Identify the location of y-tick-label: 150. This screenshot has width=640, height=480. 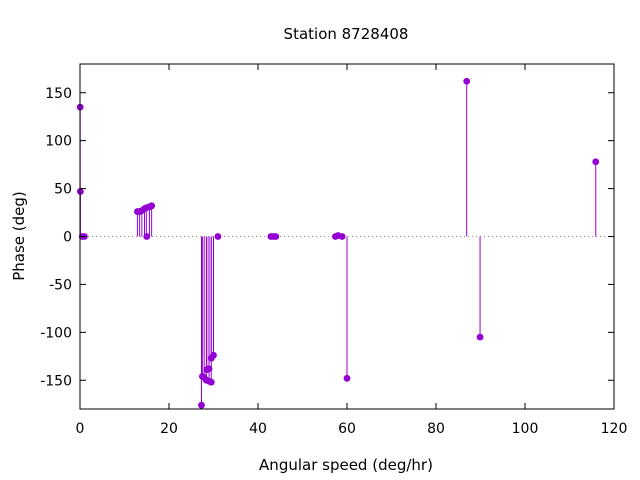
(58, 94).